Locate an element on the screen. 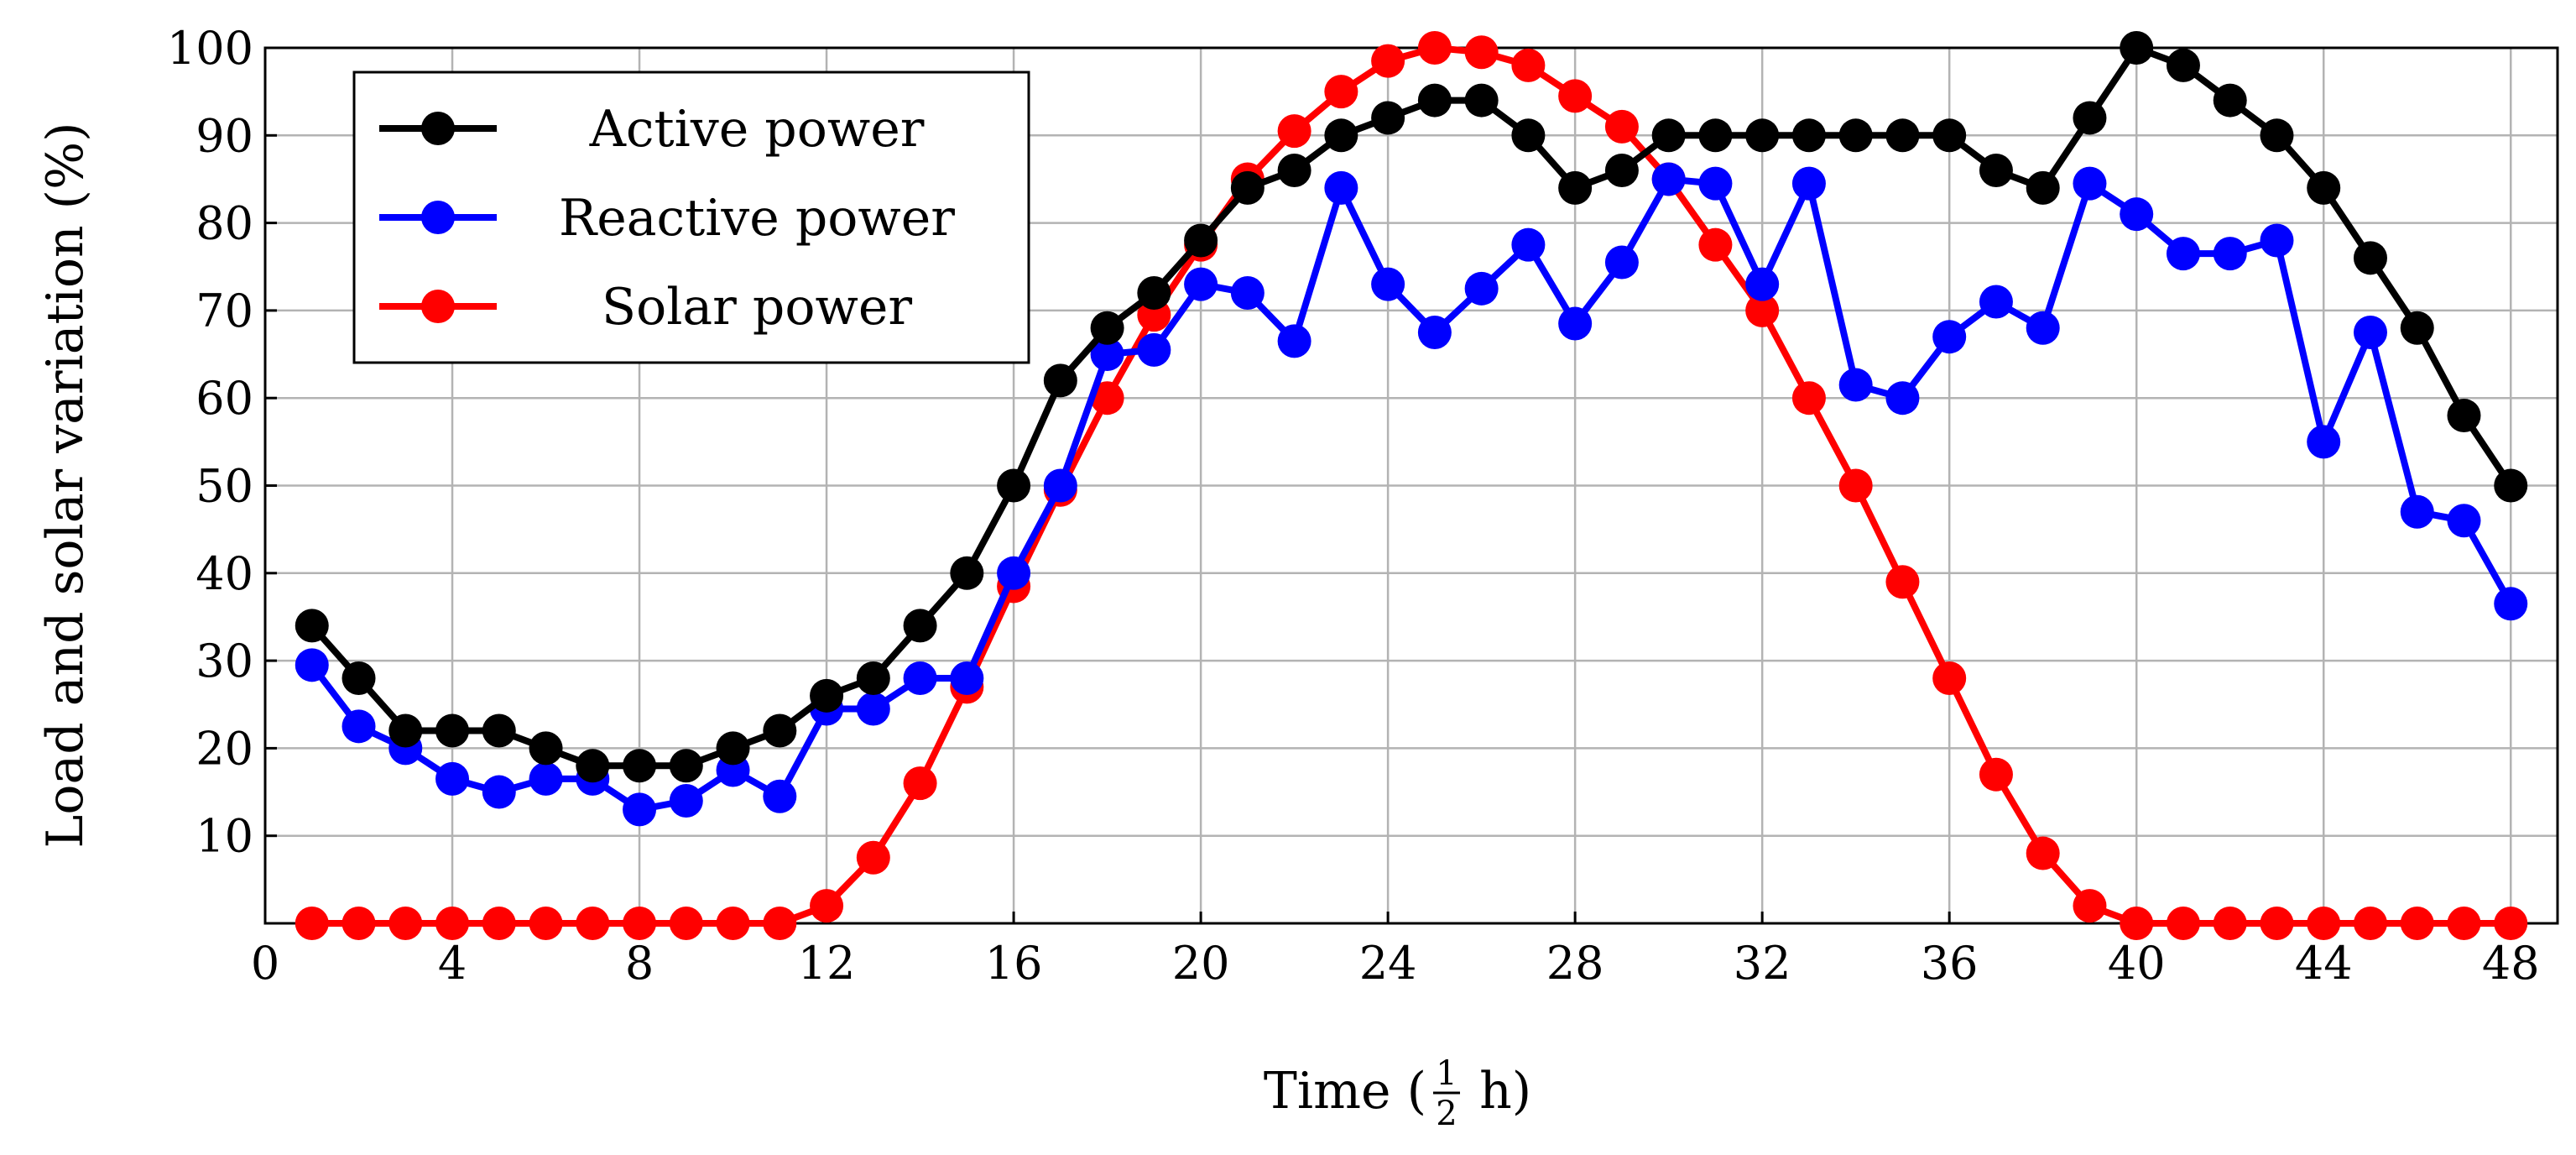 The image size is (2576, 1155). y-tick-label: 80 is located at coordinates (224, 223).